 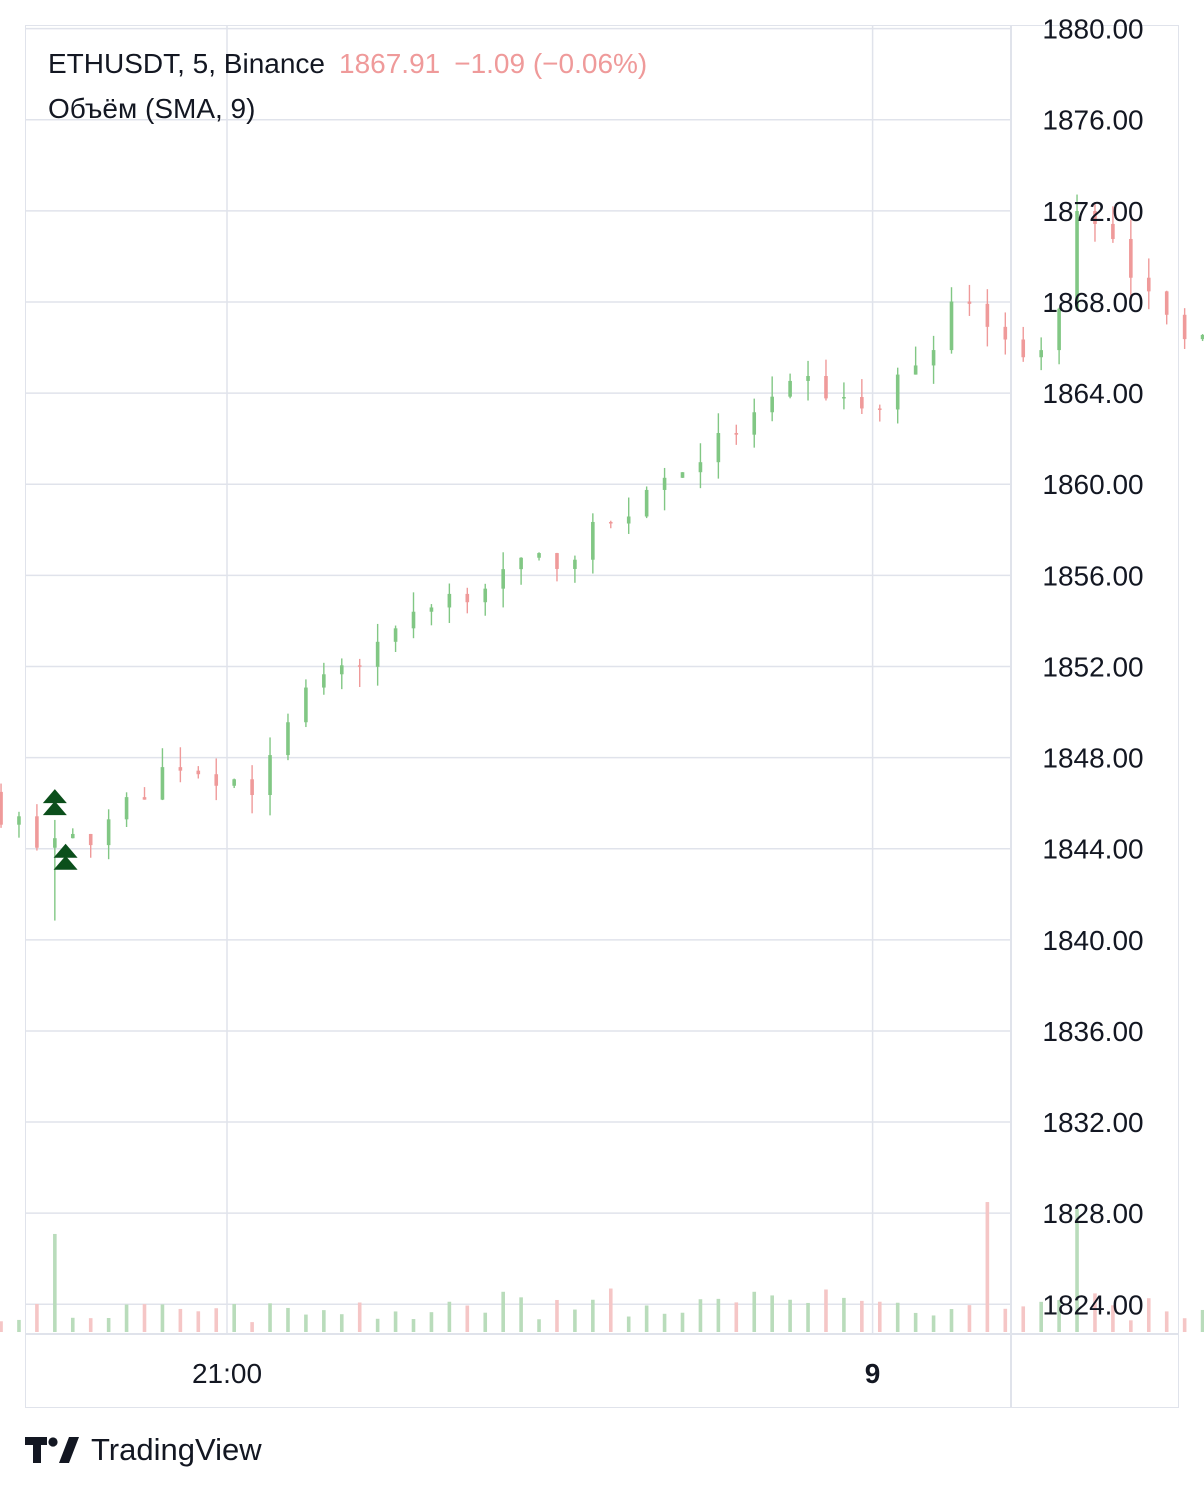 I want to click on y-tick-label: 1880.00, so click(x=1092, y=29).